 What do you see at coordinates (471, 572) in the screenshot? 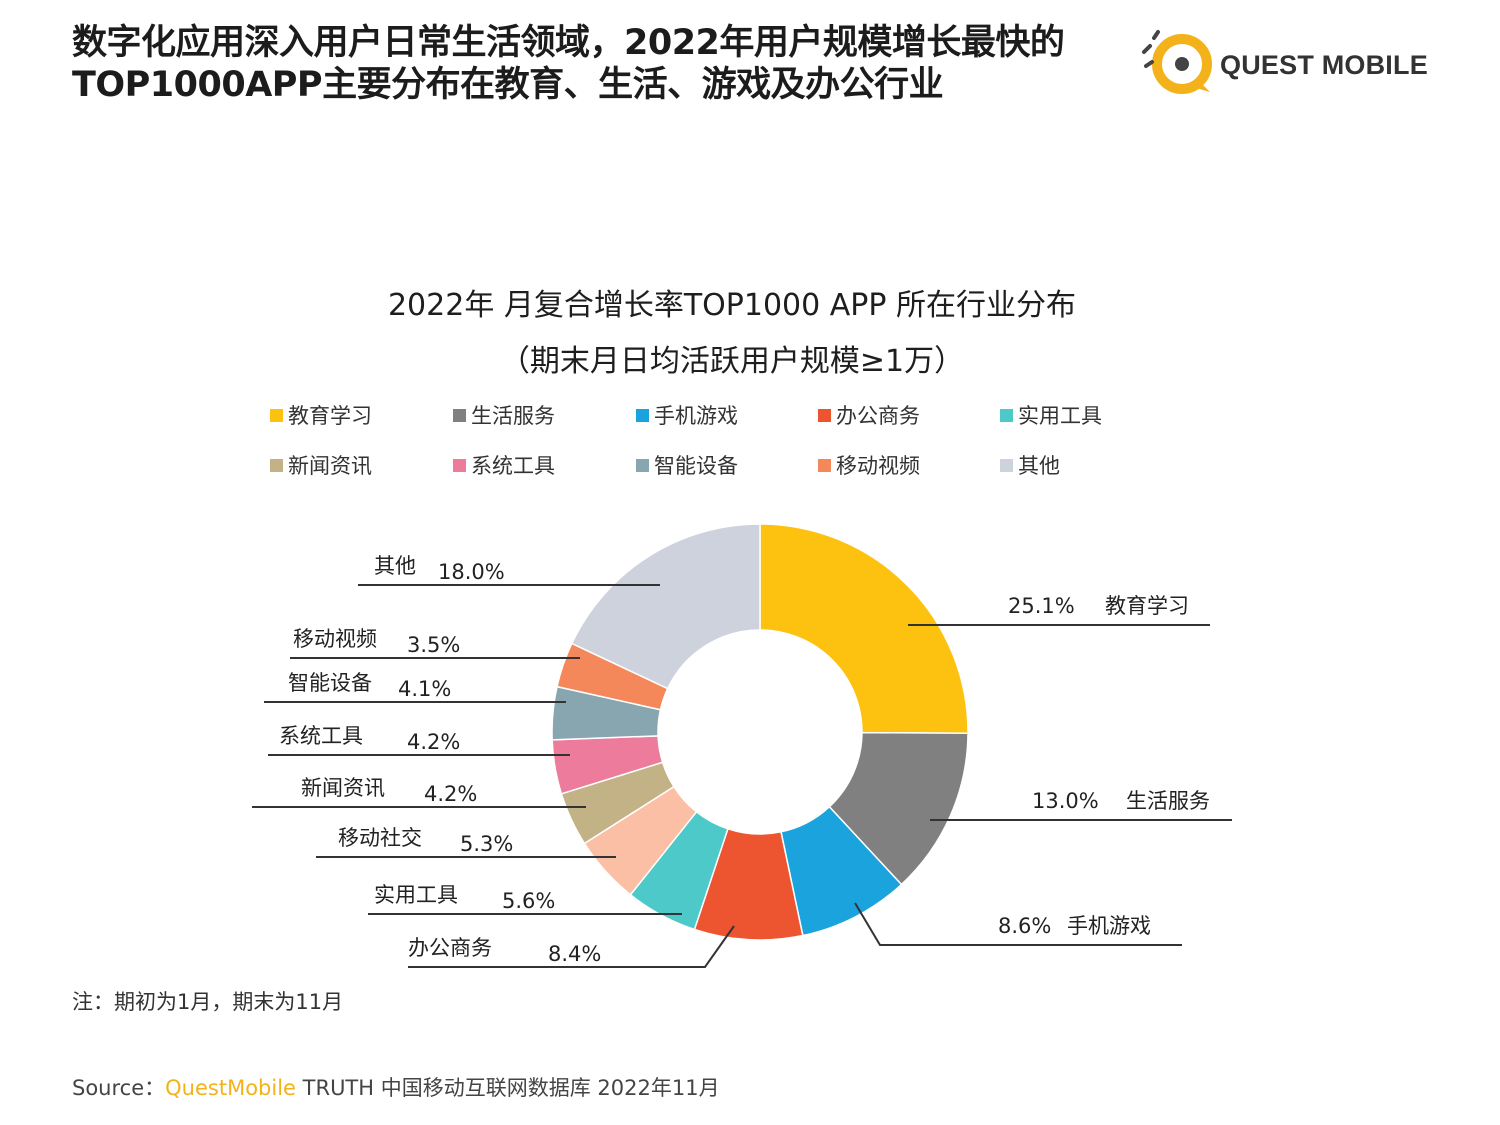
I see `slice-value-label: 18.0%` at bounding box center [471, 572].